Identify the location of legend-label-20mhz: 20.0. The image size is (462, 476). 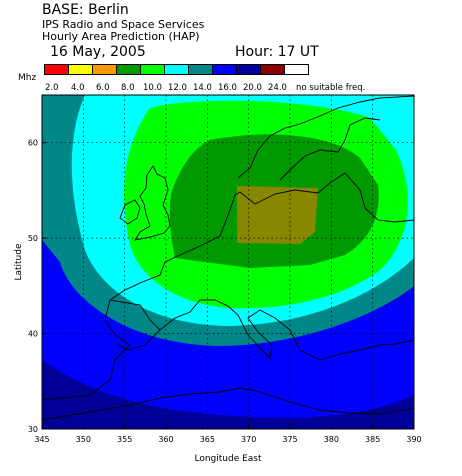
(252, 88).